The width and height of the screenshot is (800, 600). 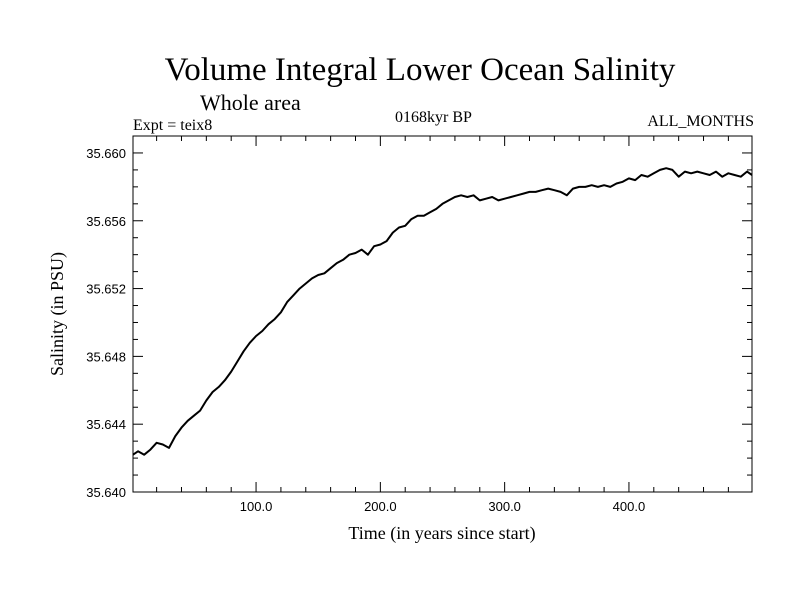 I want to click on months-label: ALL_MONTHS, so click(x=700, y=121).